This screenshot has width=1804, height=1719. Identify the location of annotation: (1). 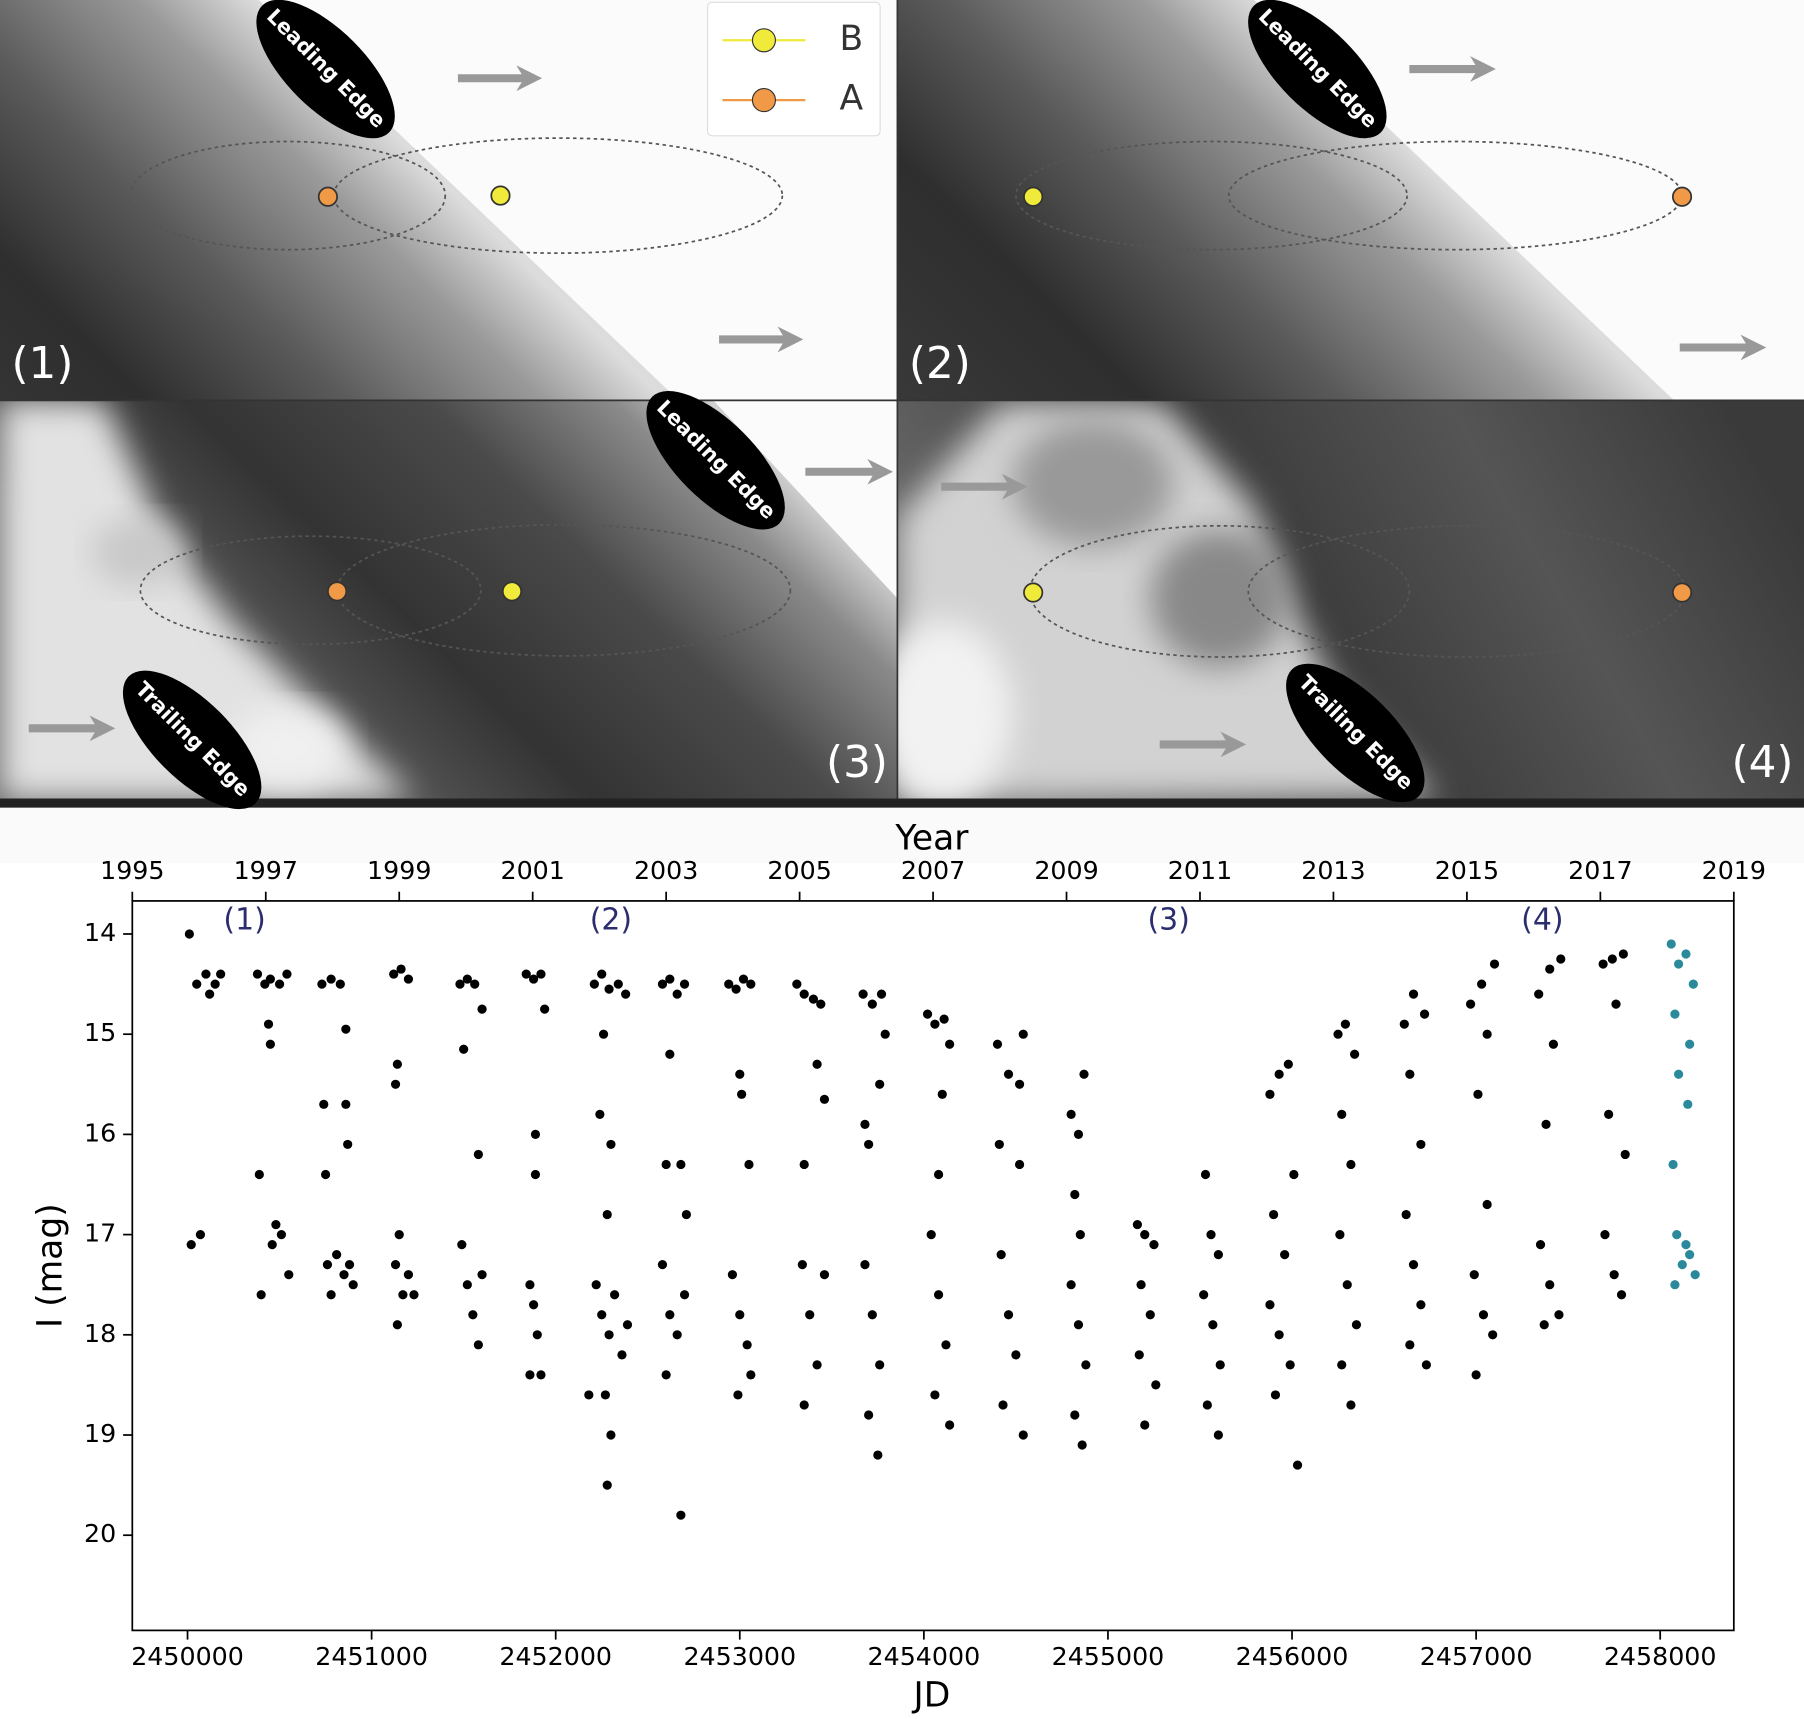
(244, 919).